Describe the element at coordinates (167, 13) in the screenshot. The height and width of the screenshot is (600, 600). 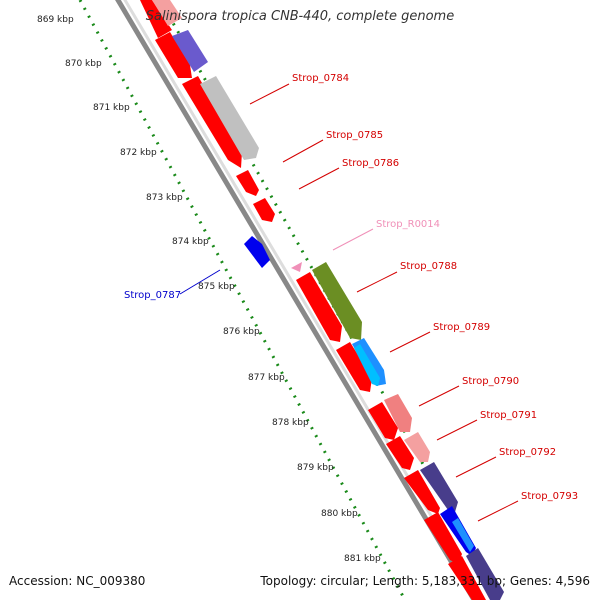
I see `gene-block-869-pink` at that location.